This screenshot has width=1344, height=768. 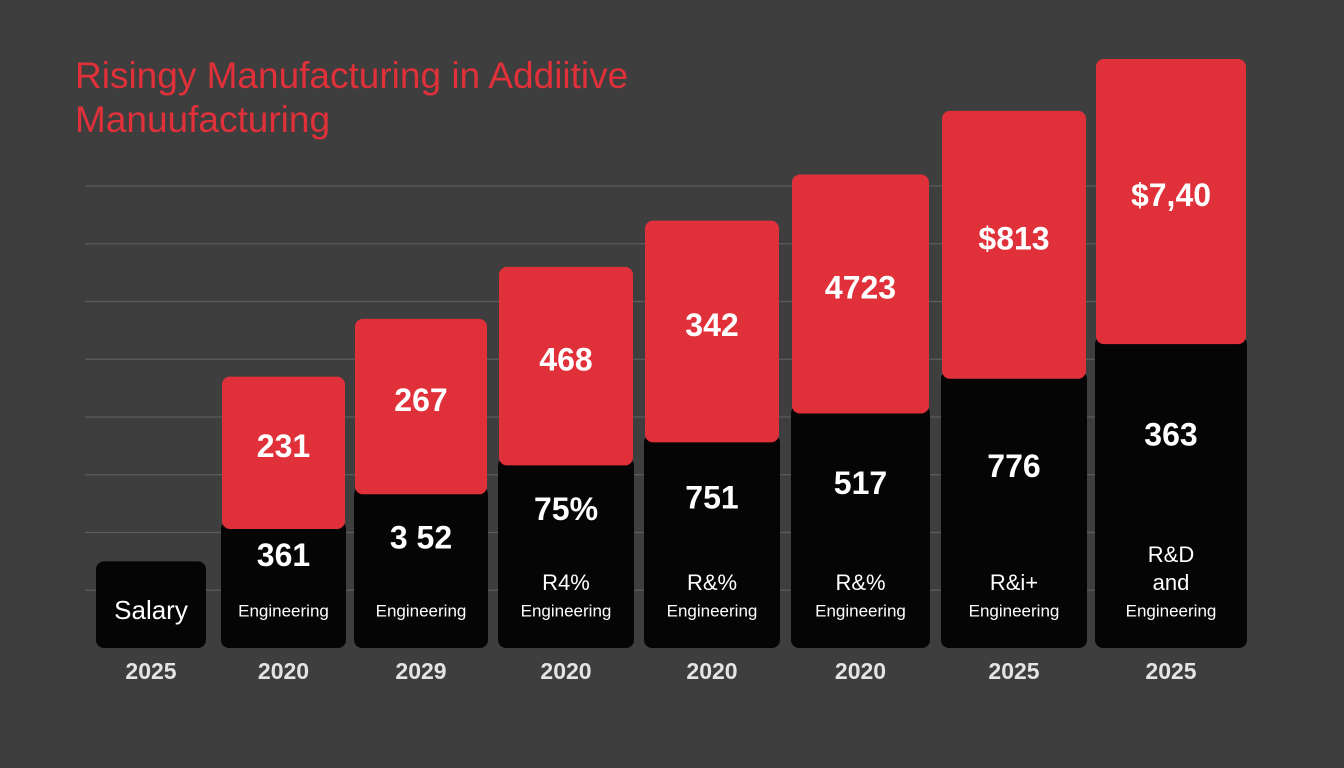 What do you see at coordinates (566, 509) in the screenshot?
I see `value-label: 75%` at bounding box center [566, 509].